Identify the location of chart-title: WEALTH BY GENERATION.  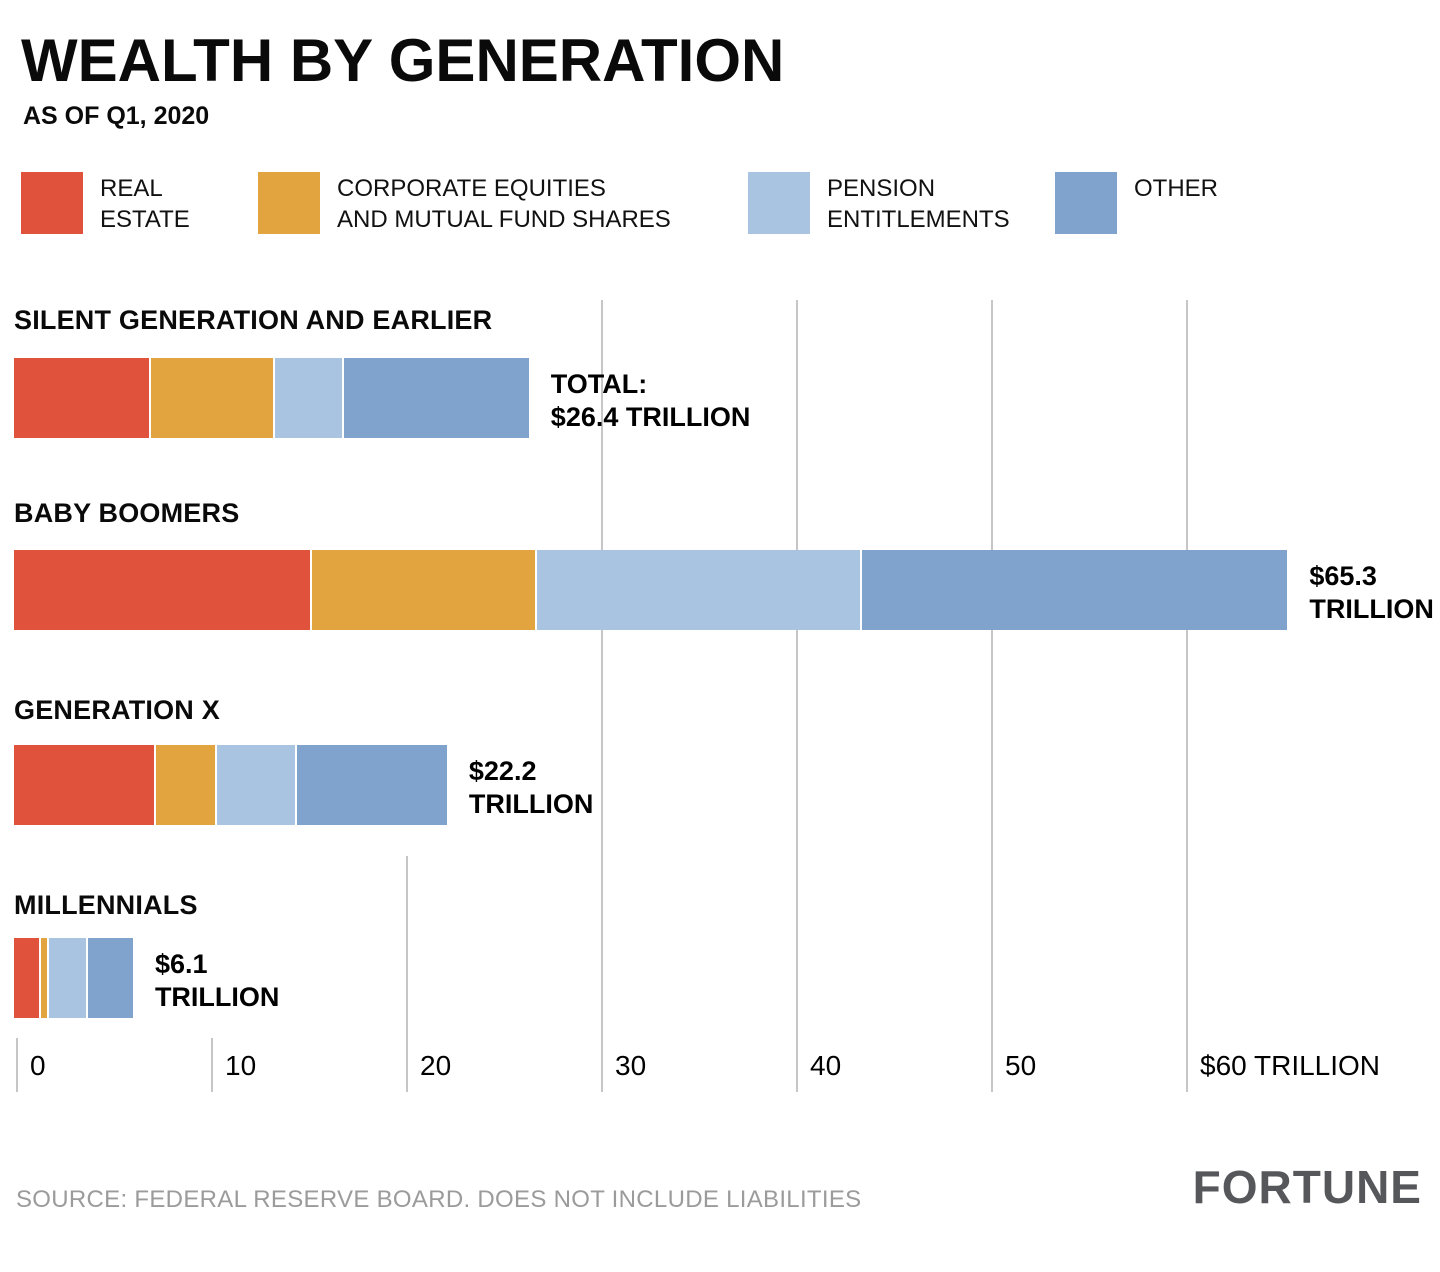
(403, 60).